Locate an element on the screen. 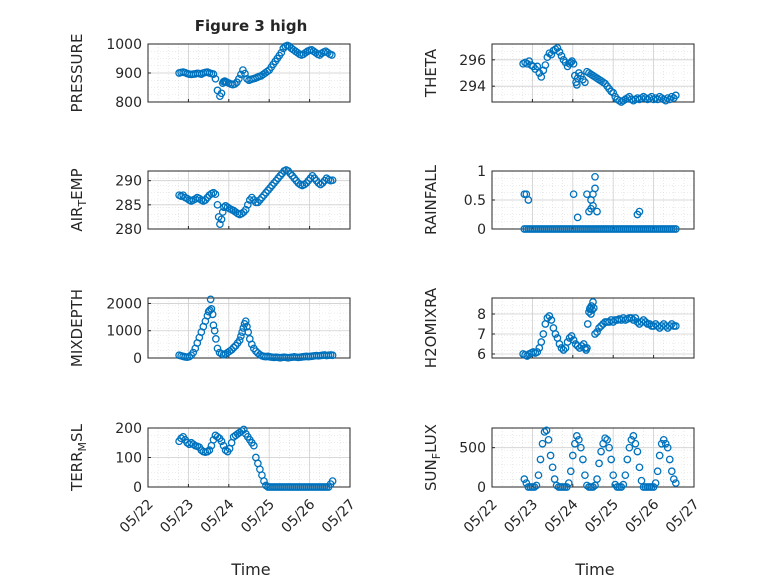 The width and height of the screenshot is (778, 583). y-axis-label: AIRTEMP is located at coordinates (78, 199).